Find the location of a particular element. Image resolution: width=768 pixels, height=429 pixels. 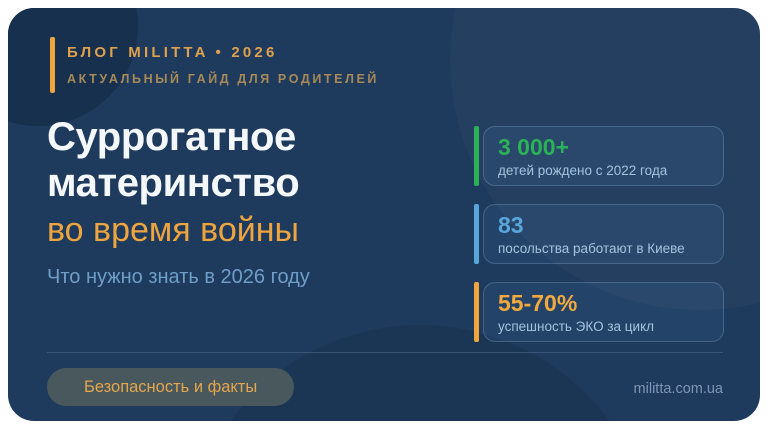

website-url: militta.com.ua is located at coordinates (678, 389).